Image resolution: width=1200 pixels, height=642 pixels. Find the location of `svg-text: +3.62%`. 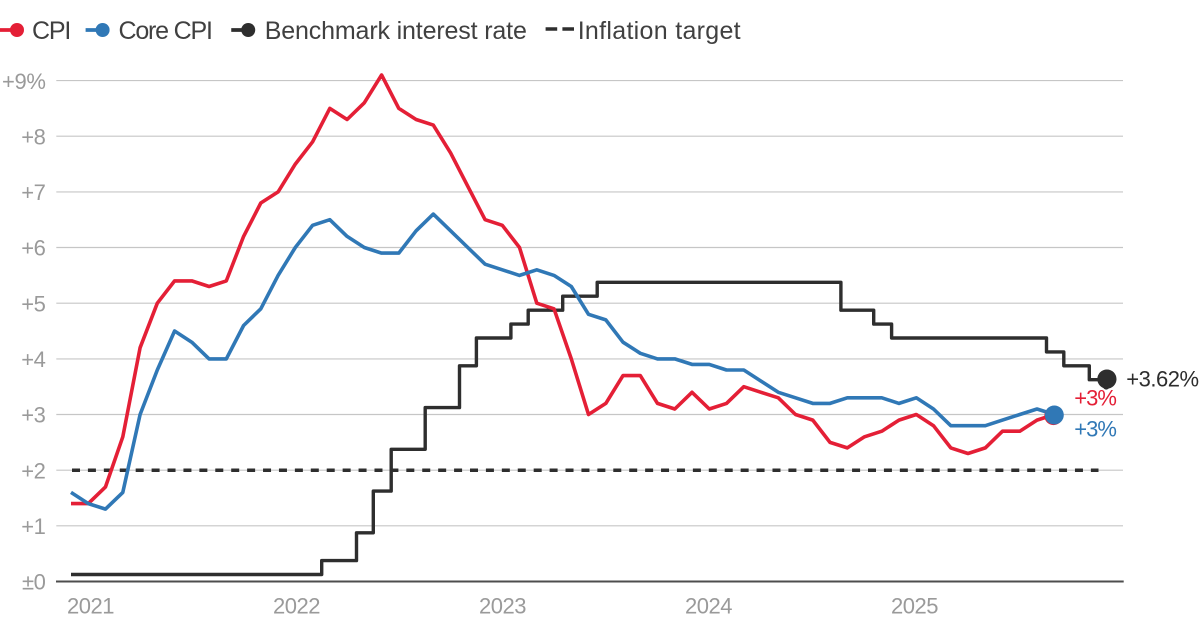

svg-text: +3.62% is located at coordinates (1162, 379).